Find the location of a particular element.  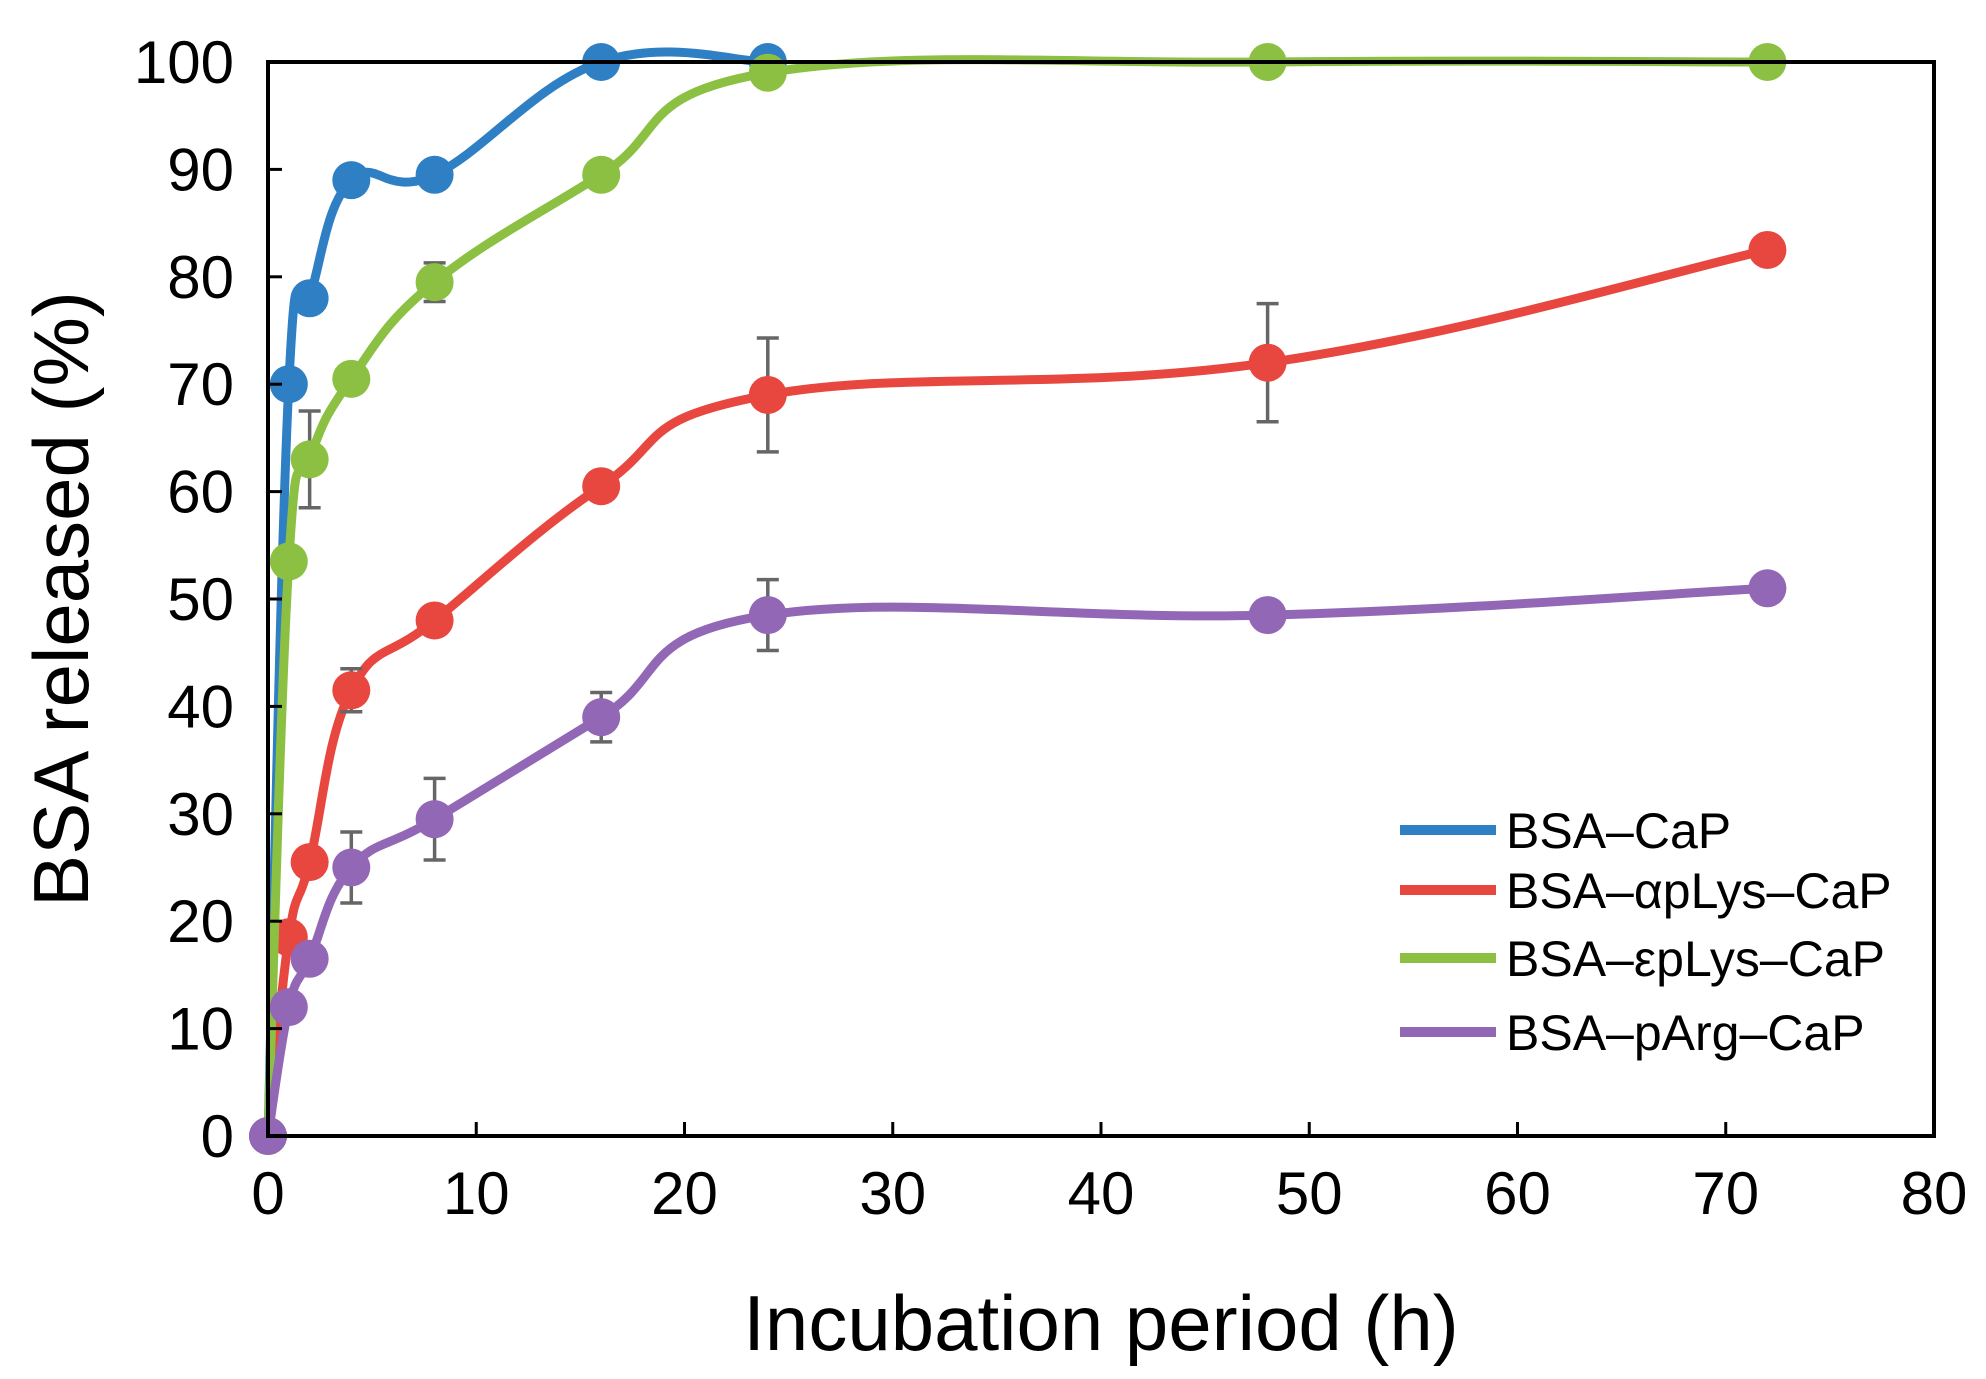

y-tick-label: 100 is located at coordinates (184, 62).